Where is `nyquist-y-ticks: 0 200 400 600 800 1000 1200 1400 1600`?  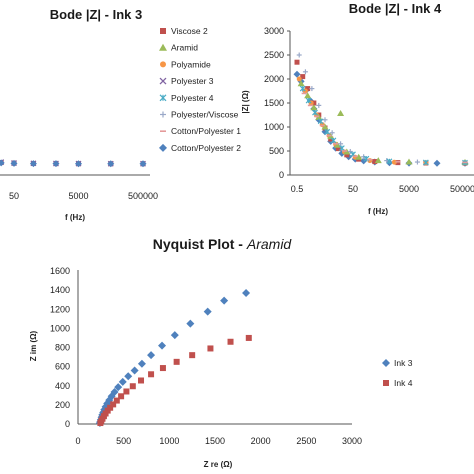 nyquist-y-ticks: 0 200 400 600 800 1000 1200 1400 1600 is located at coordinates (60, 347).